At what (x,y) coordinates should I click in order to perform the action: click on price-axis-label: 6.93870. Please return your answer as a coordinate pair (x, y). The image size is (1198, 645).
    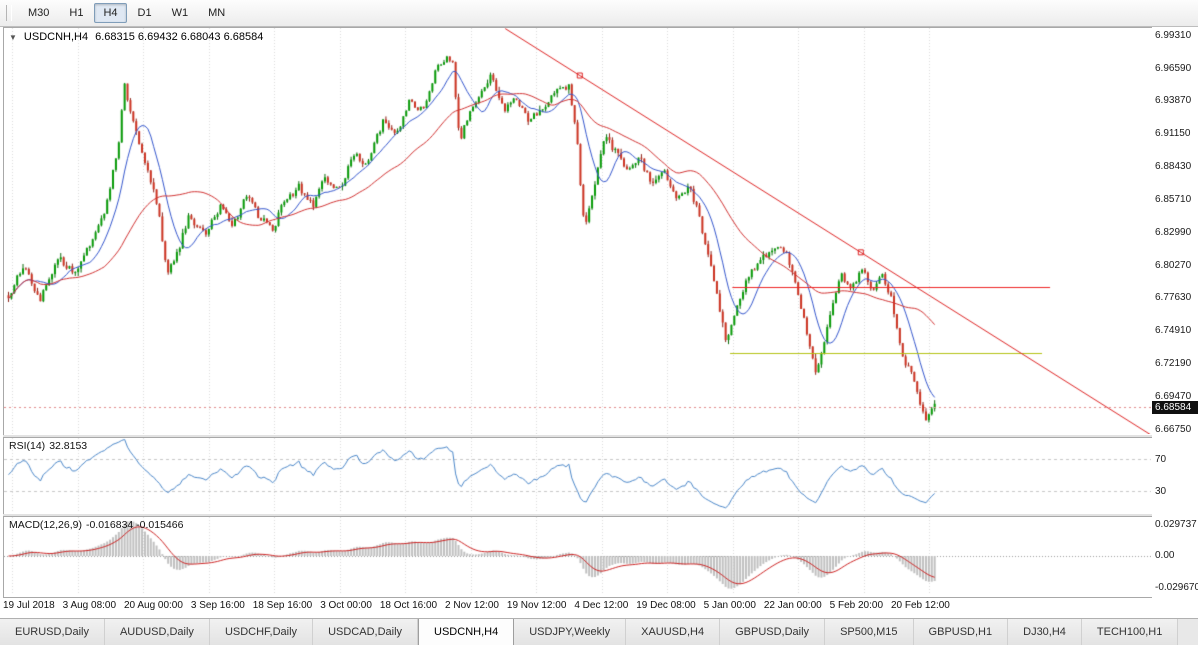
    Looking at the image, I should click on (1173, 101).